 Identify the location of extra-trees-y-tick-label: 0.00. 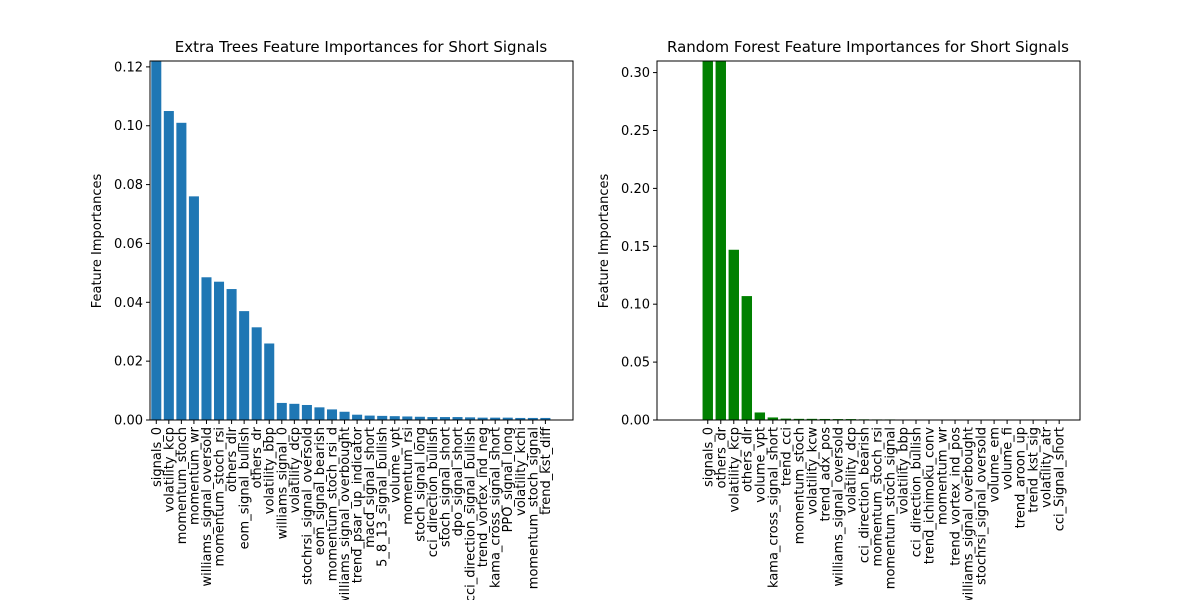
(128, 421).